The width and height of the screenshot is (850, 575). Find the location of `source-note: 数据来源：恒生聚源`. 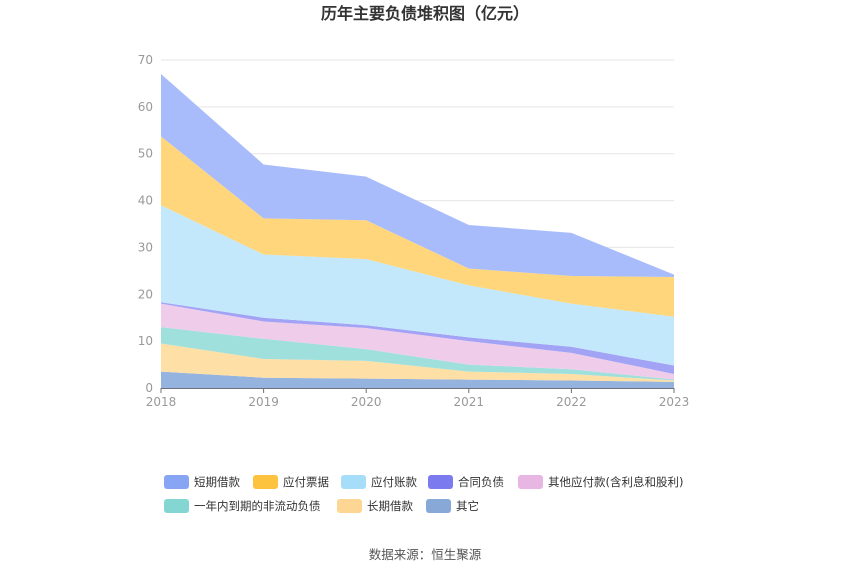

source-note: 数据来源：恒生聚源 is located at coordinates (425, 554).